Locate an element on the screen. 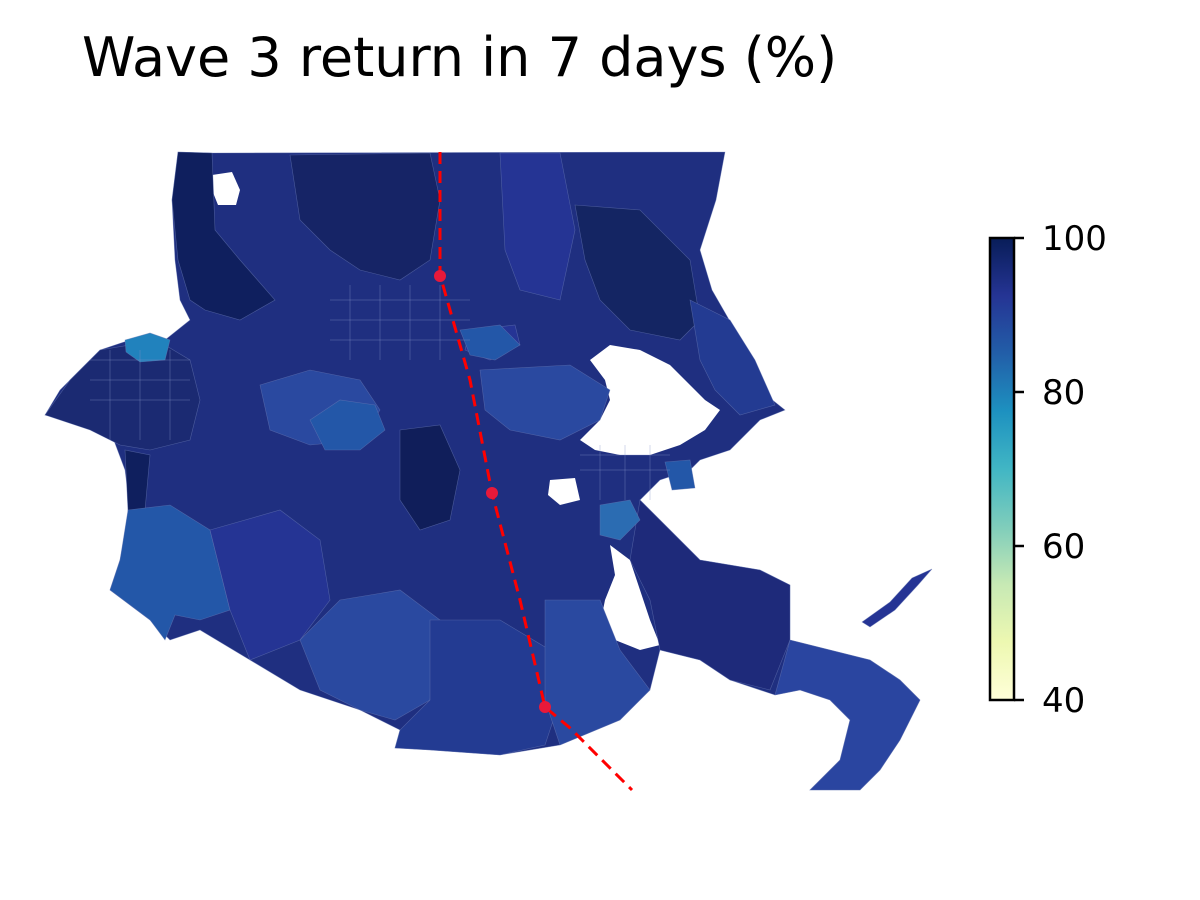 Image resolution: width=1200 pixels, height=900 pixels. map-region-coast-east is located at coordinates (732, 357).